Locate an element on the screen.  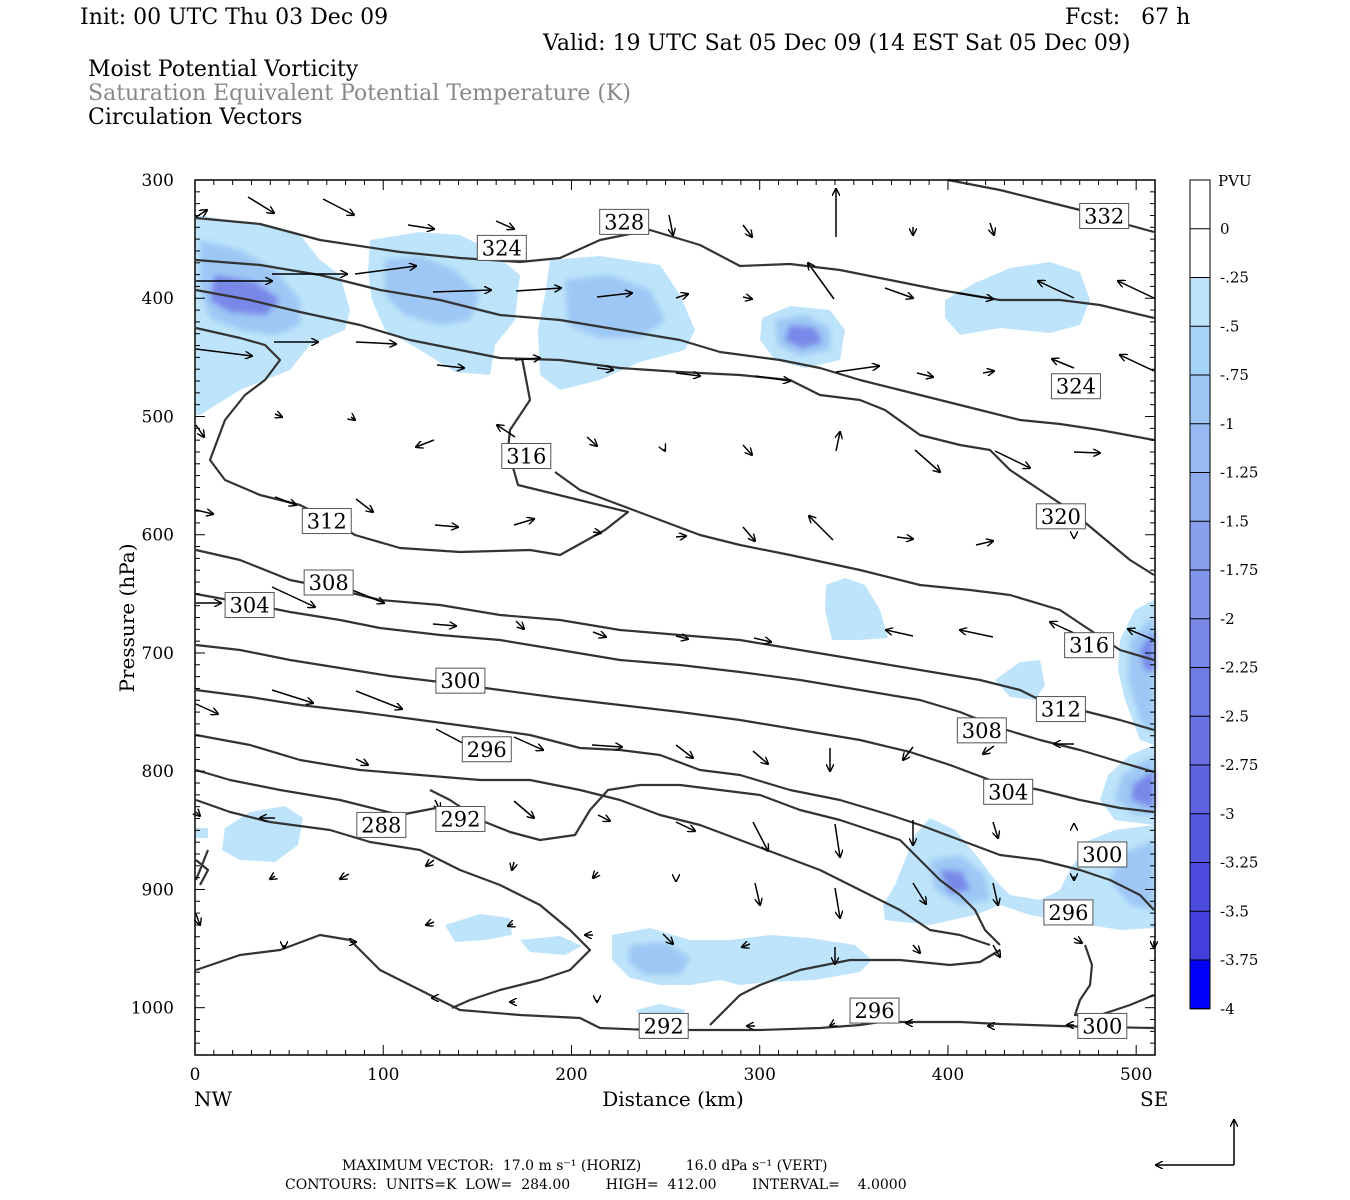
x-axis-label: Distance (km) is located at coordinates (673, 1099).